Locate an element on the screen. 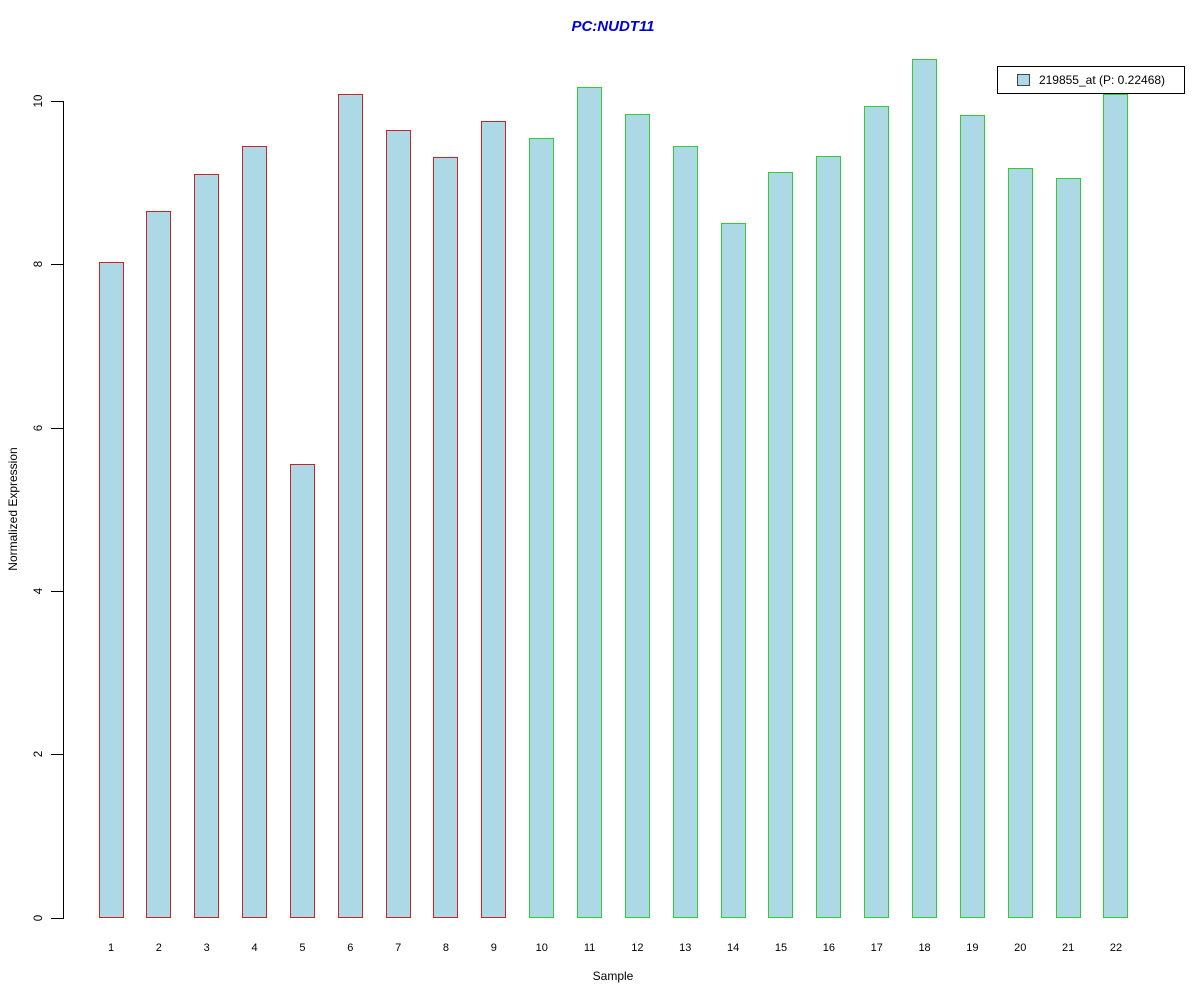 The width and height of the screenshot is (1200, 1000). x-tick-label: 14 is located at coordinates (733, 948).